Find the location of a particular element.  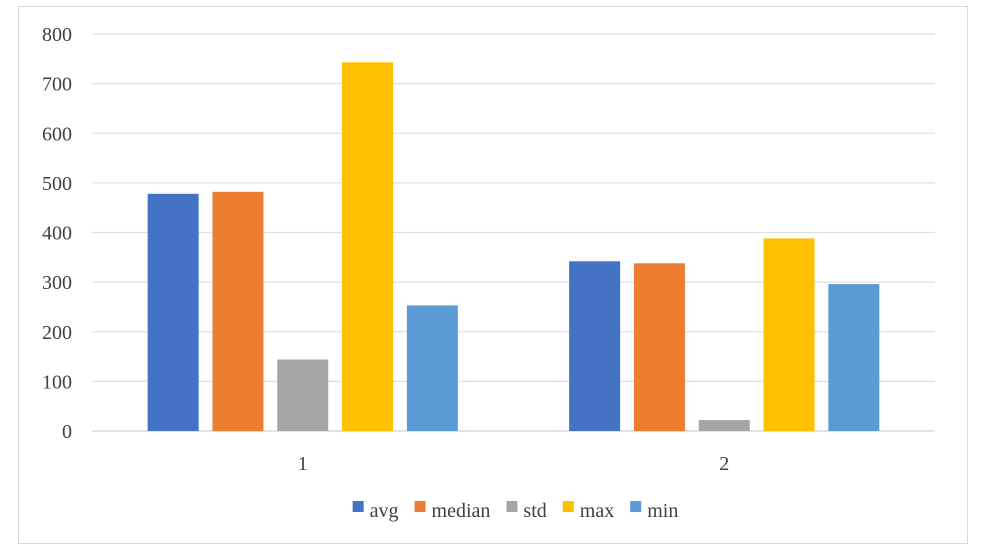

y-tick-label: 100 is located at coordinates (57, 382).